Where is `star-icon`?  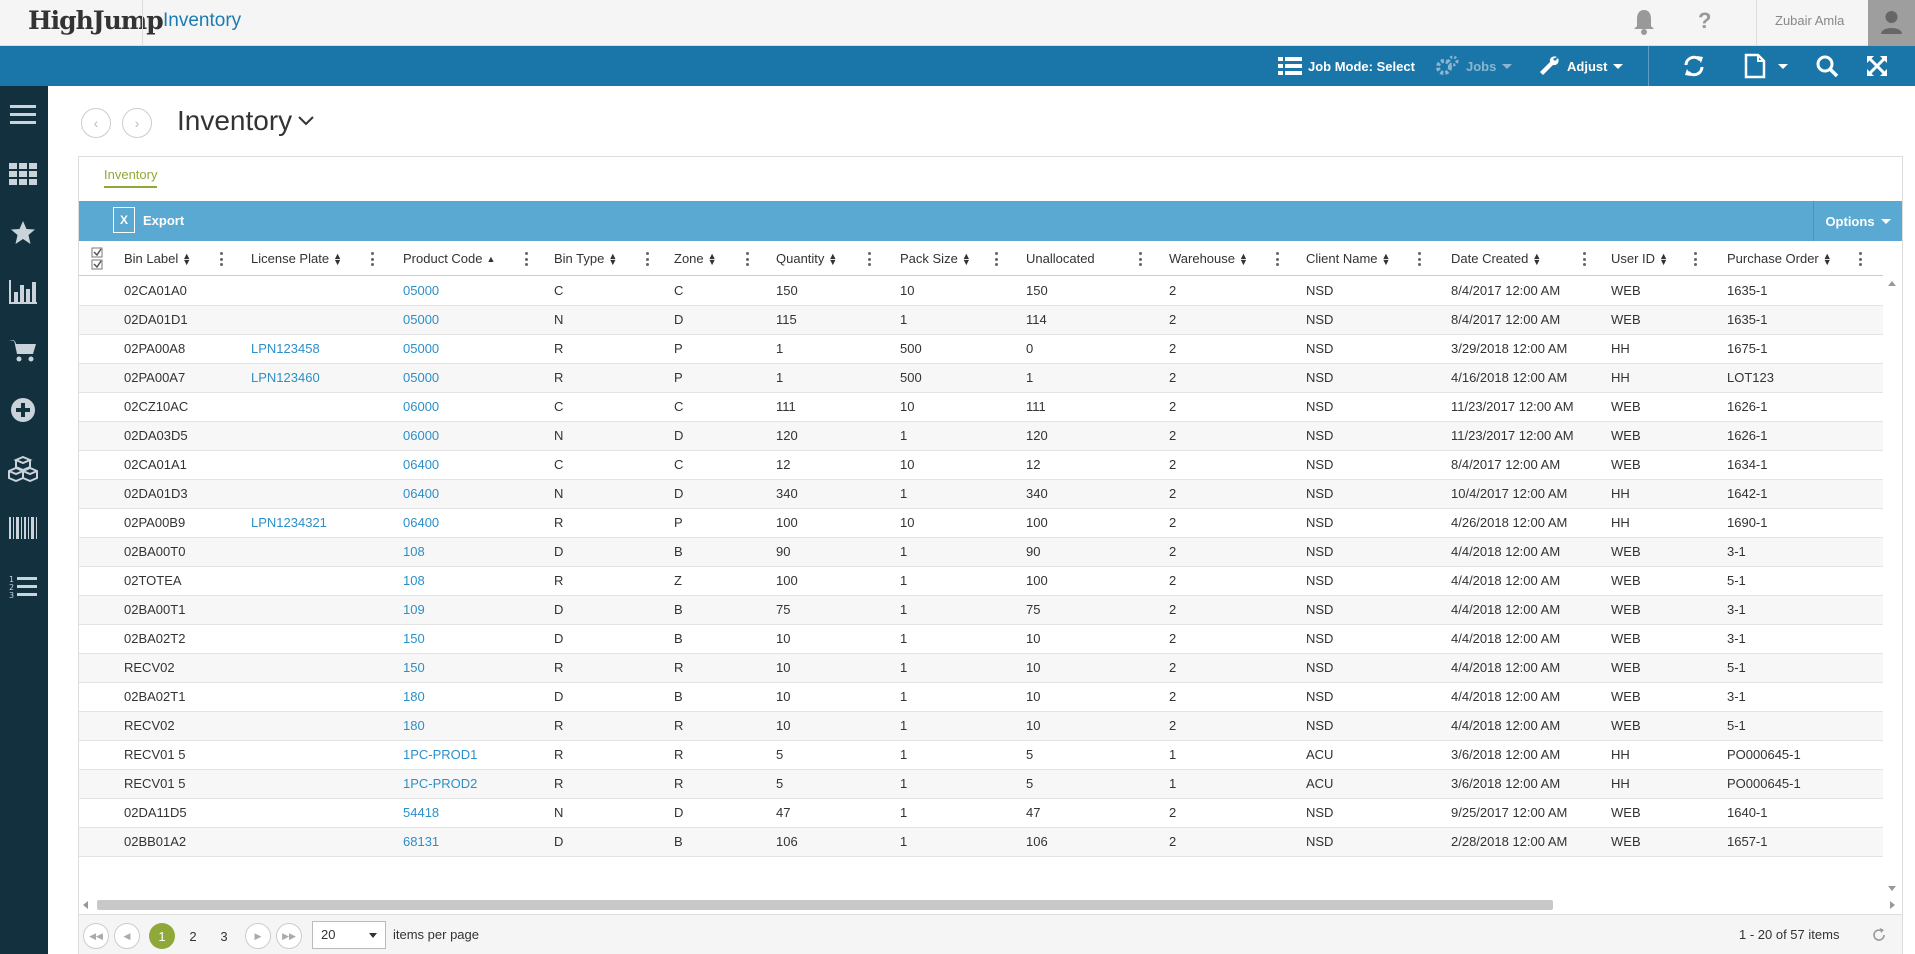 star-icon is located at coordinates (23, 233).